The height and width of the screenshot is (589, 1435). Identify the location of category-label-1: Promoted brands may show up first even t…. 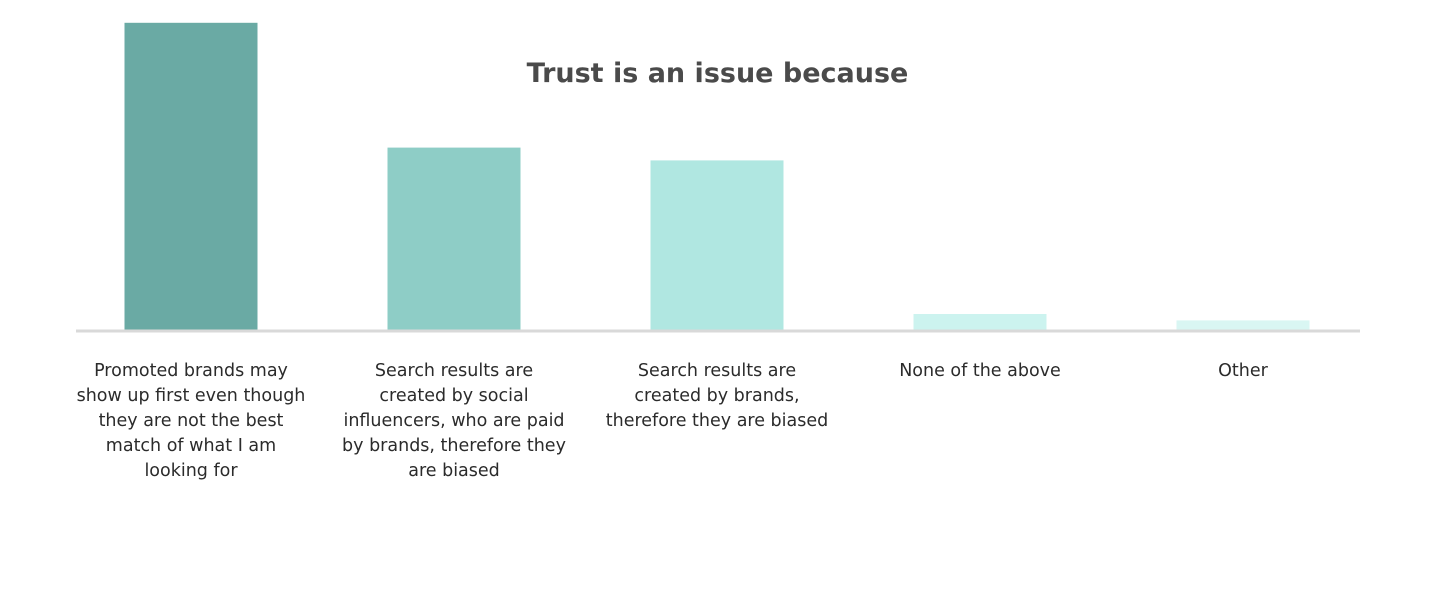
(191, 421).